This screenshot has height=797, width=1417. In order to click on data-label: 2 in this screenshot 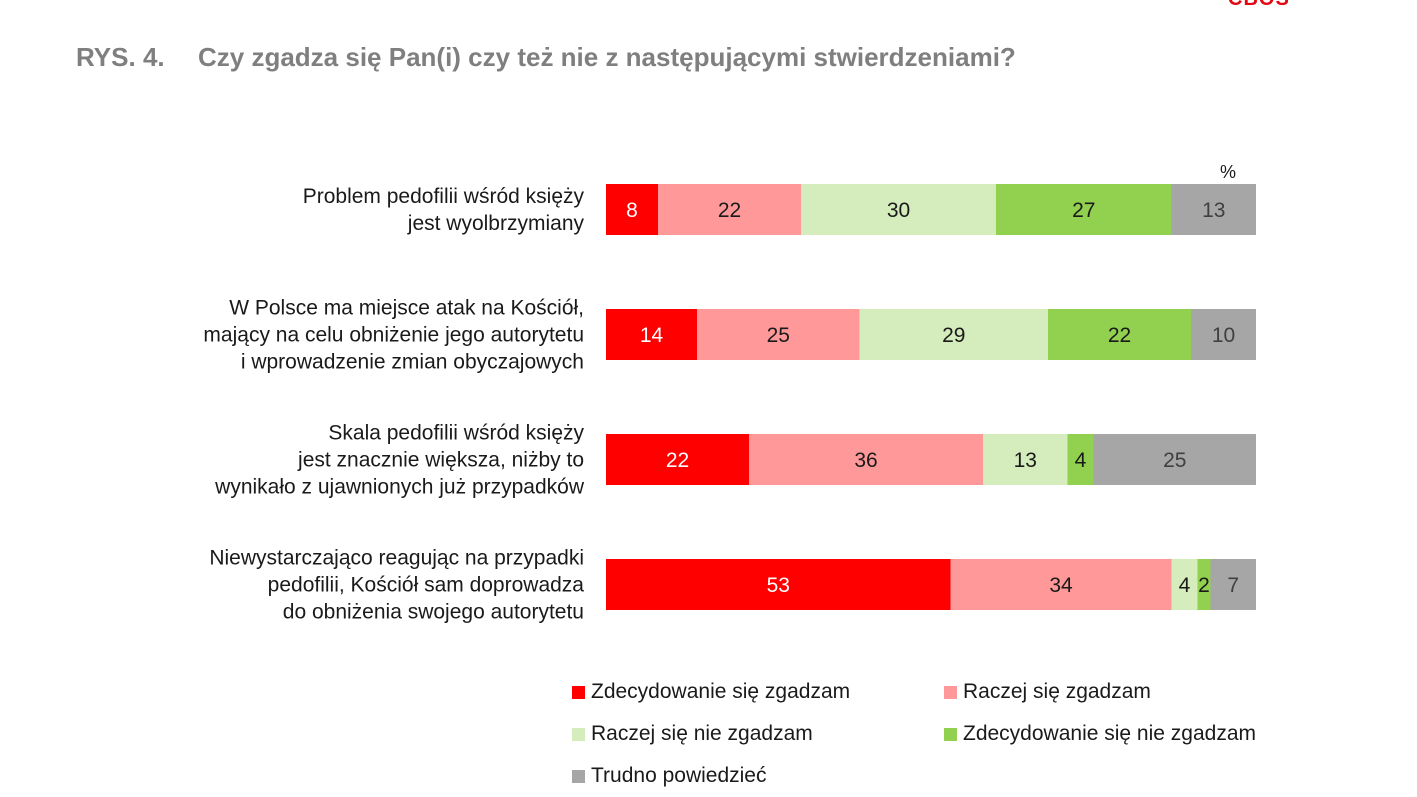, I will do `click(1204, 585)`.